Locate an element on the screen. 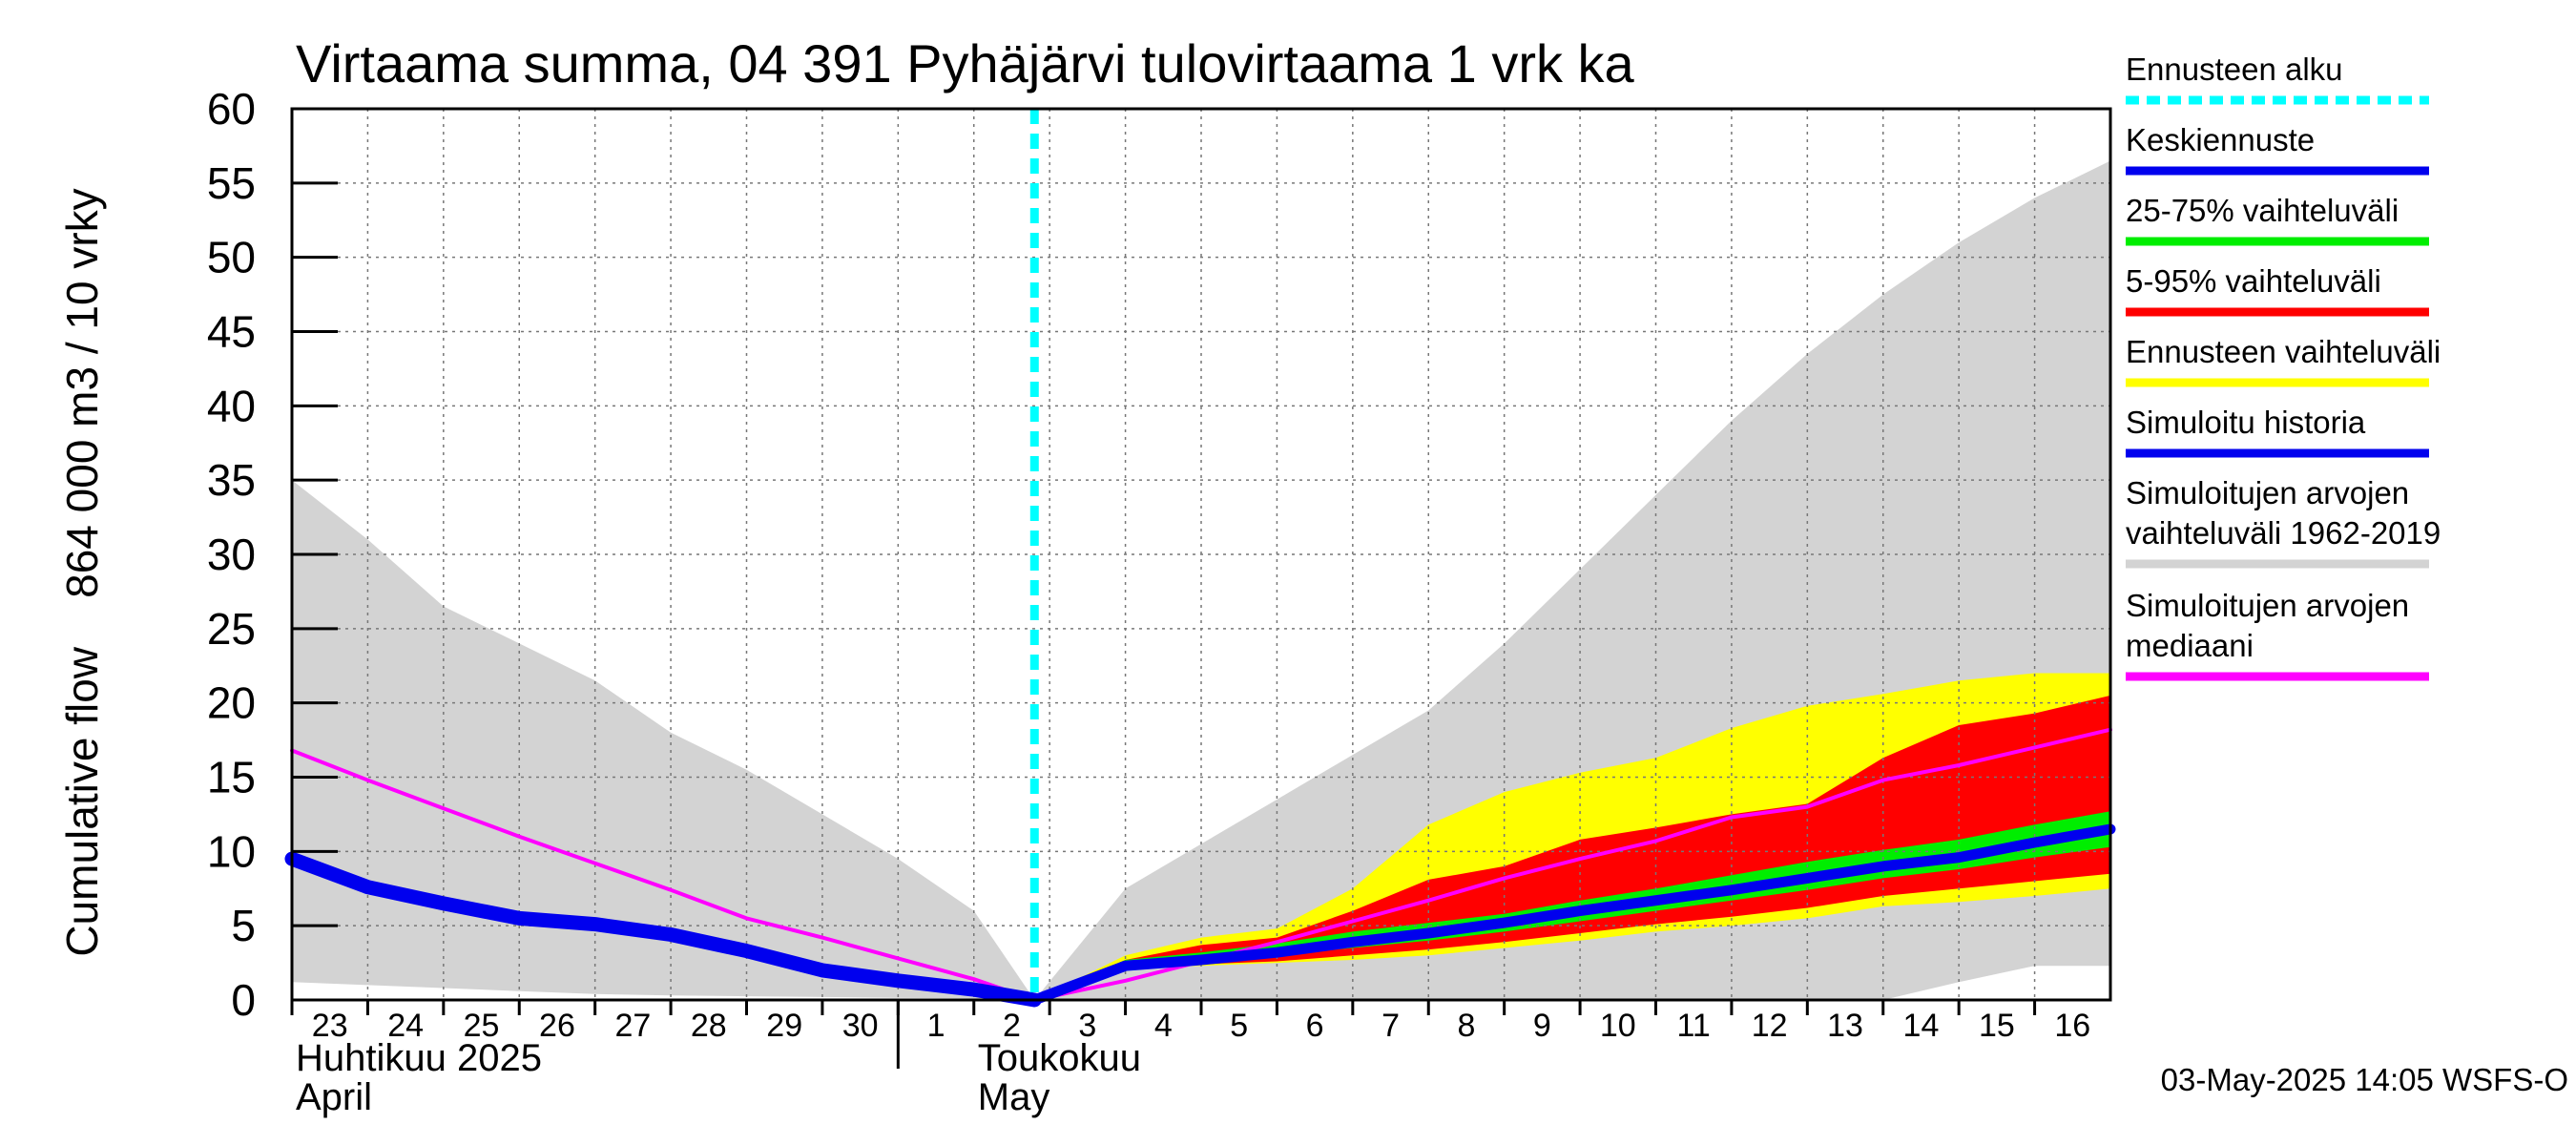 This screenshot has height=1145, width=2576. y-tick-label-20: 20 is located at coordinates (231, 703).